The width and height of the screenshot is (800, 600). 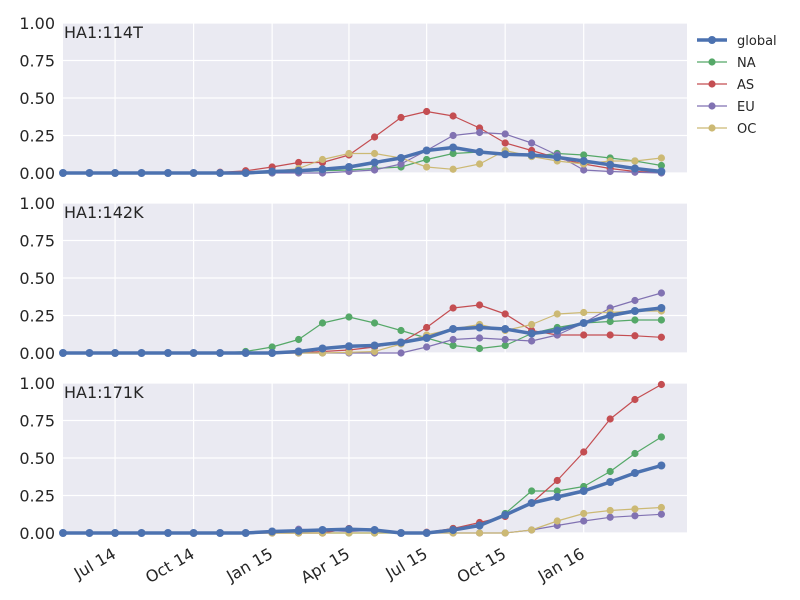 What do you see at coordinates (561, 565) in the screenshot?
I see `x-tick-label: Jan 16` at bounding box center [561, 565].